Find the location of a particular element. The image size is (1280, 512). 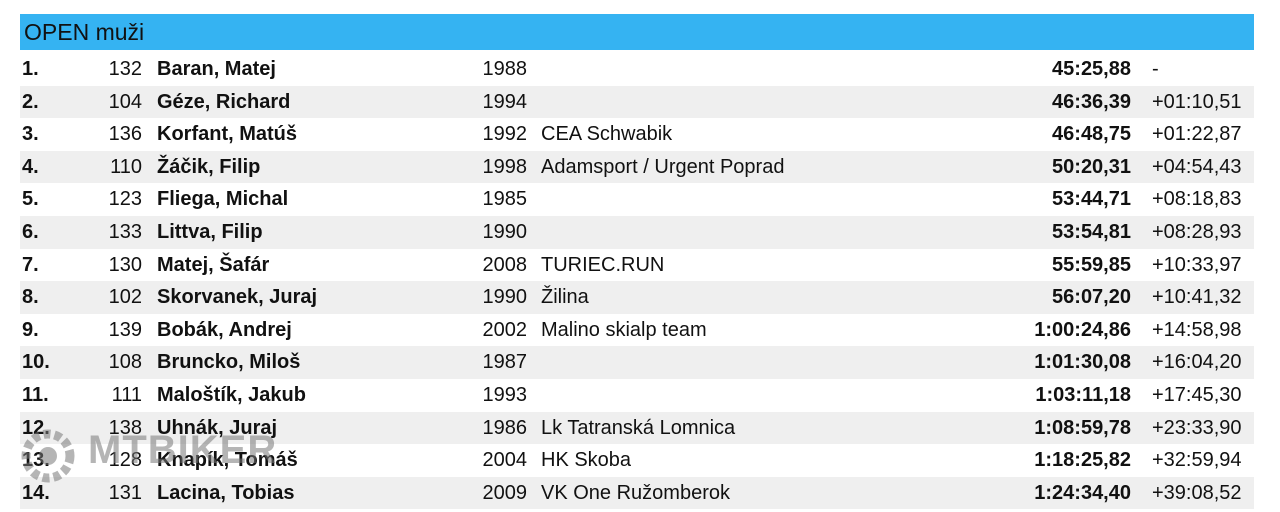

year: 1986 is located at coordinates (505, 427).